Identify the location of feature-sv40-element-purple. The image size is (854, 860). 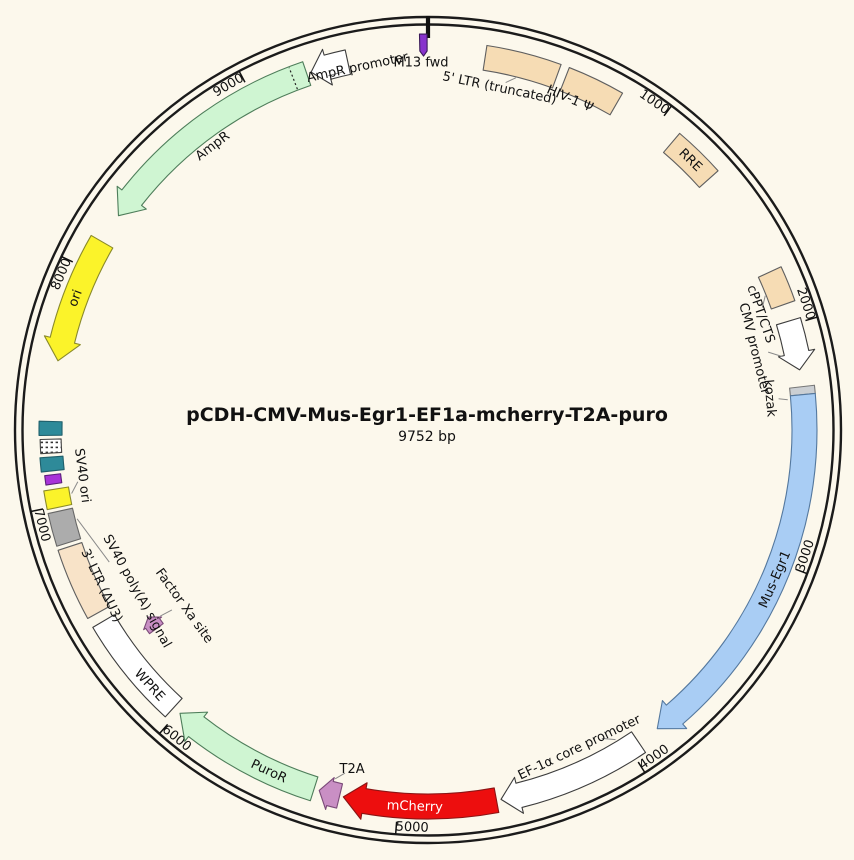
(53, 479).